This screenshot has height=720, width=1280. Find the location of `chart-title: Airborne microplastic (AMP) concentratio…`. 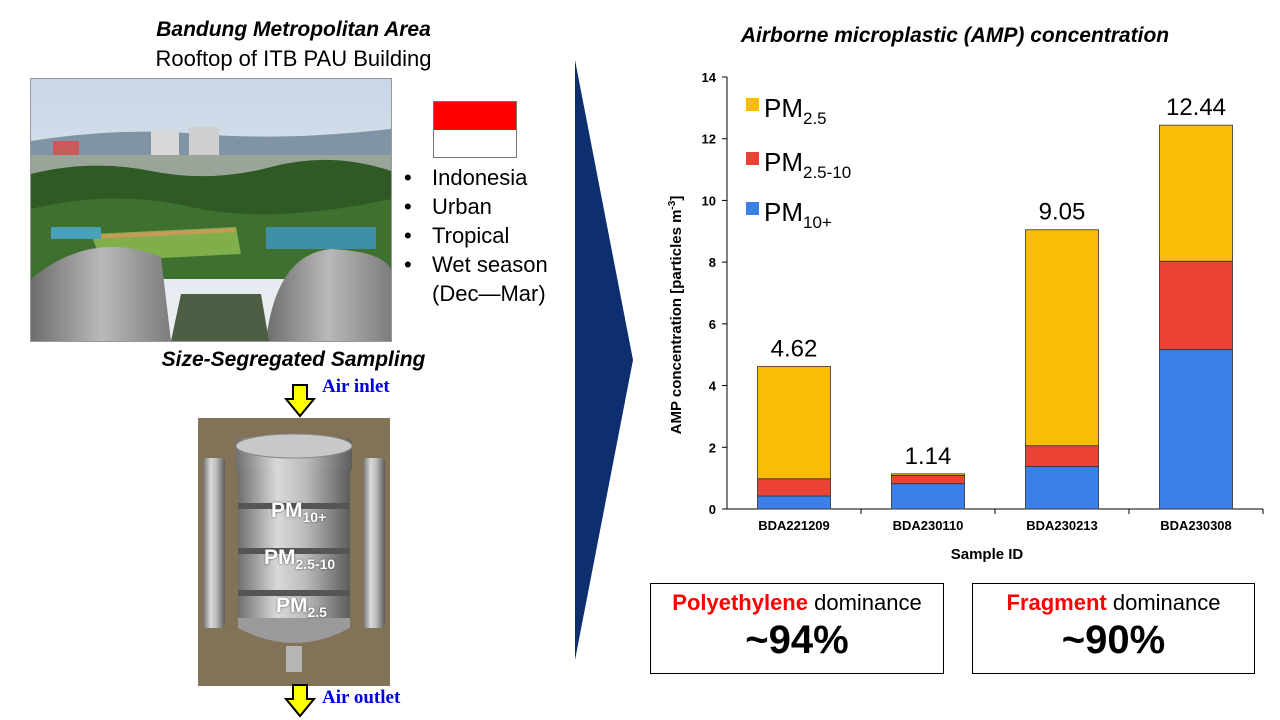

chart-title: Airborne microplastic (AMP) concentratio… is located at coordinates (955, 35).